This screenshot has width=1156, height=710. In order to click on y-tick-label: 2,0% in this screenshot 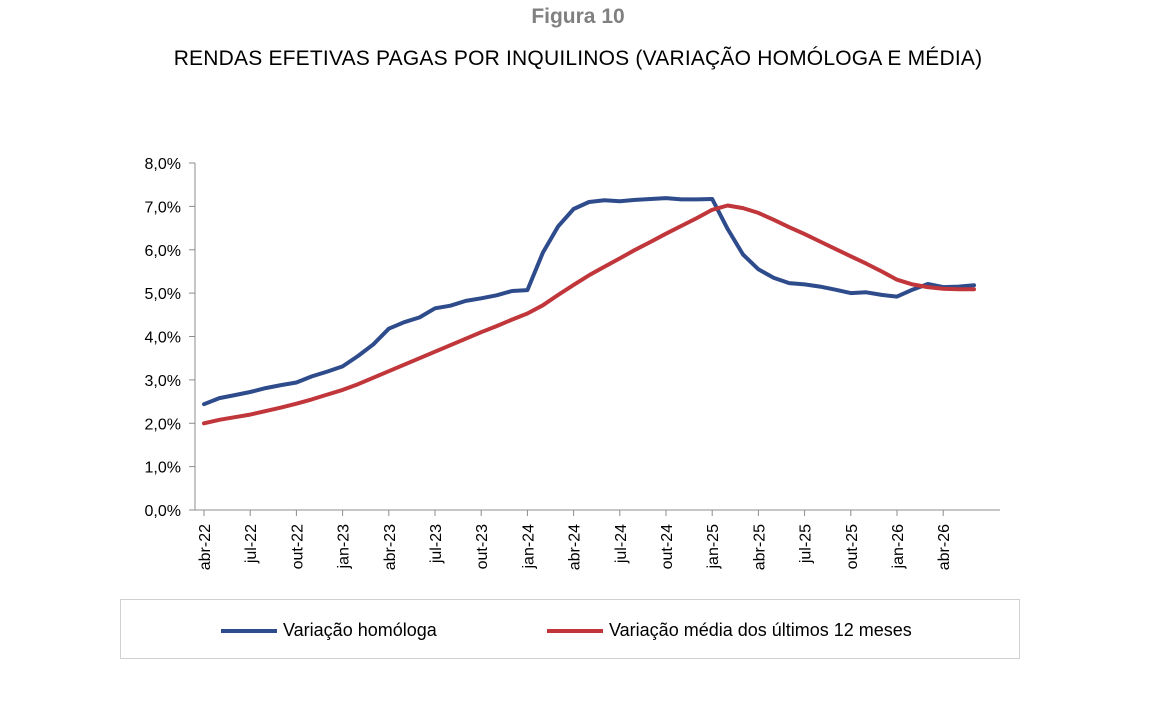, I will do `click(163, 424)`.